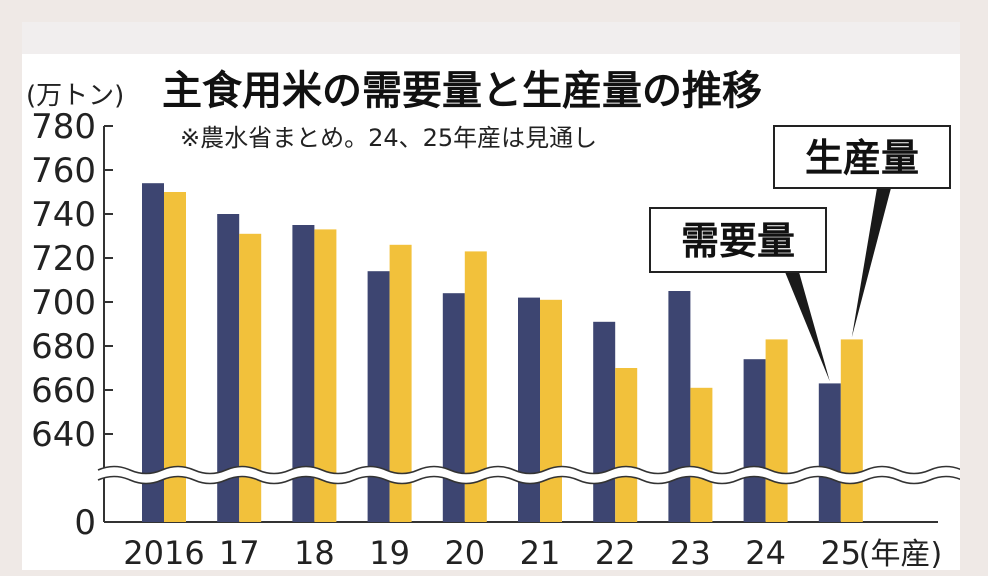  I want to click on header-band, so click(491, 38).